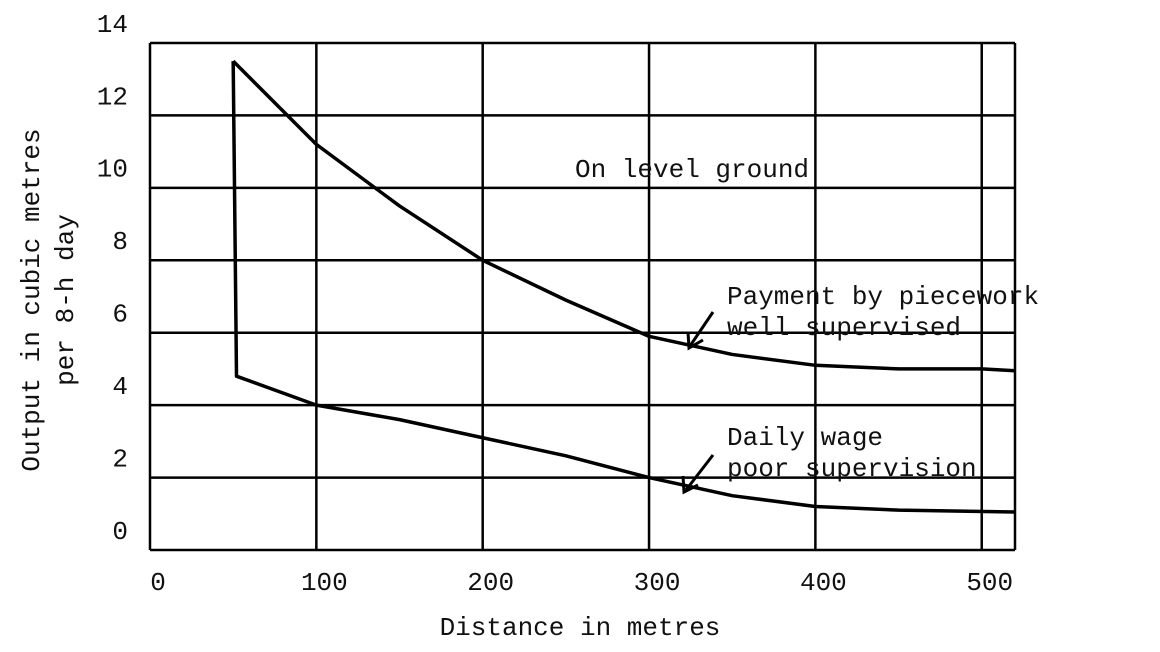  I want to click on y-tick-label: 8, so click(120, 242).